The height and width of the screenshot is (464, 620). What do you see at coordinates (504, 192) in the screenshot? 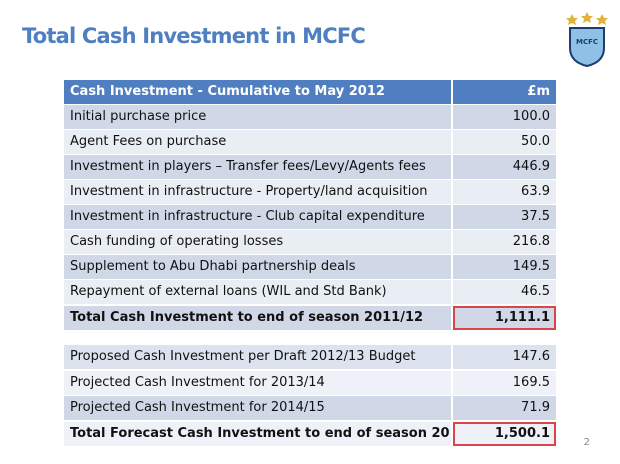
I see `row-value: 63.9` at bounding box center [504, 192].